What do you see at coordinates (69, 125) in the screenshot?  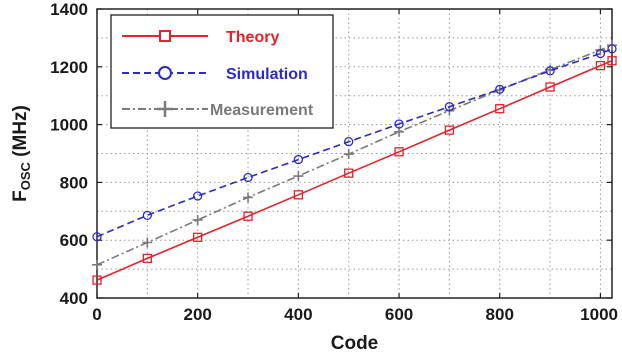 I see `y-tick-label: 1000` at bounding box center [69, 125].